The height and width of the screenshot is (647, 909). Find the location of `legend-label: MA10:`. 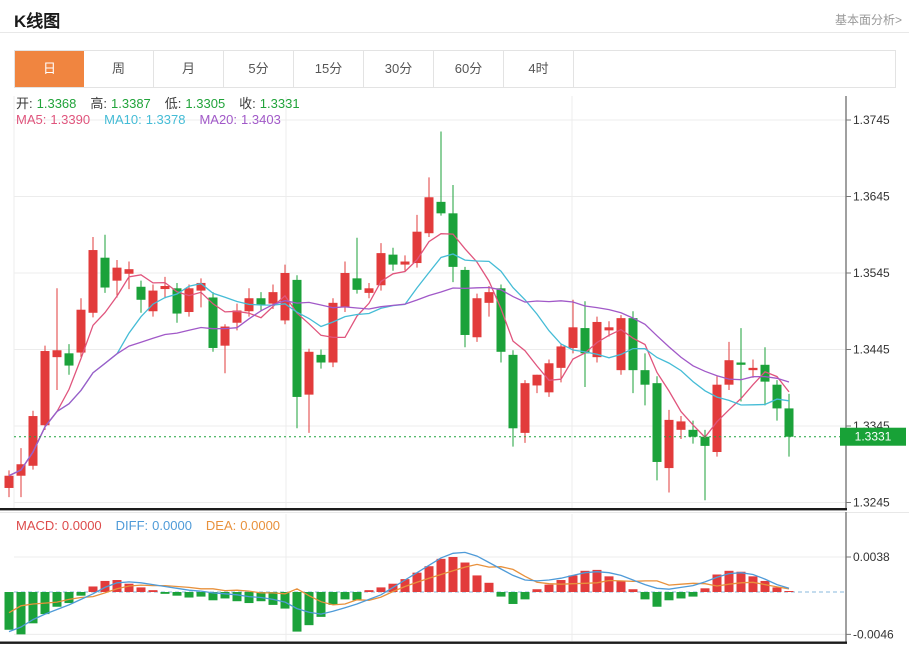

legend-label: MA10: is located at coordinates (123, 119).